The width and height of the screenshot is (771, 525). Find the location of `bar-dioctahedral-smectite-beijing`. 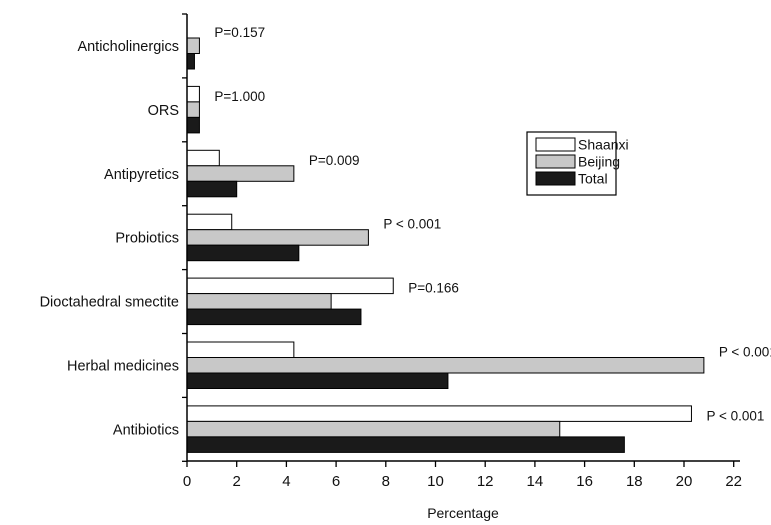

bar-dioctahedral-smectite-beijing is located at coordinates (259, 301).